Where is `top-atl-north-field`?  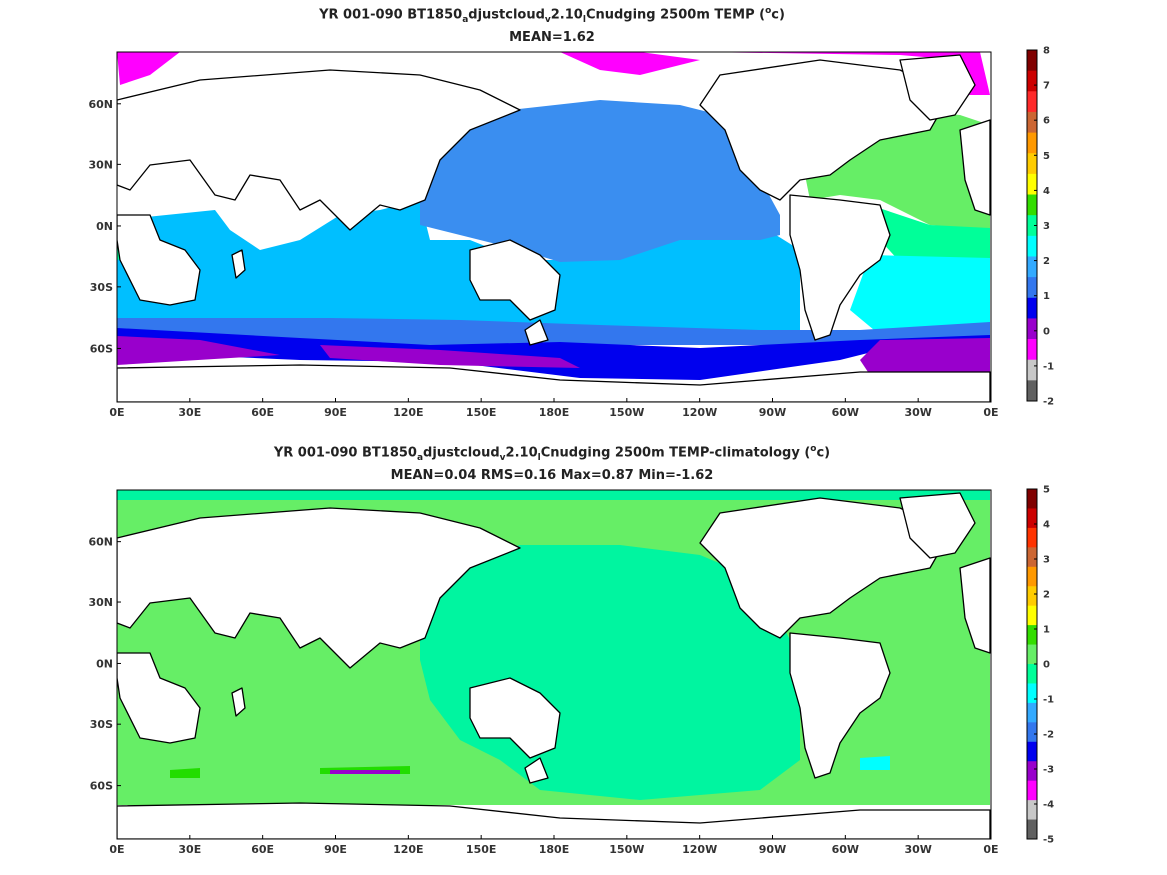 top-atl-north-field is located at coordinates (895, 170).